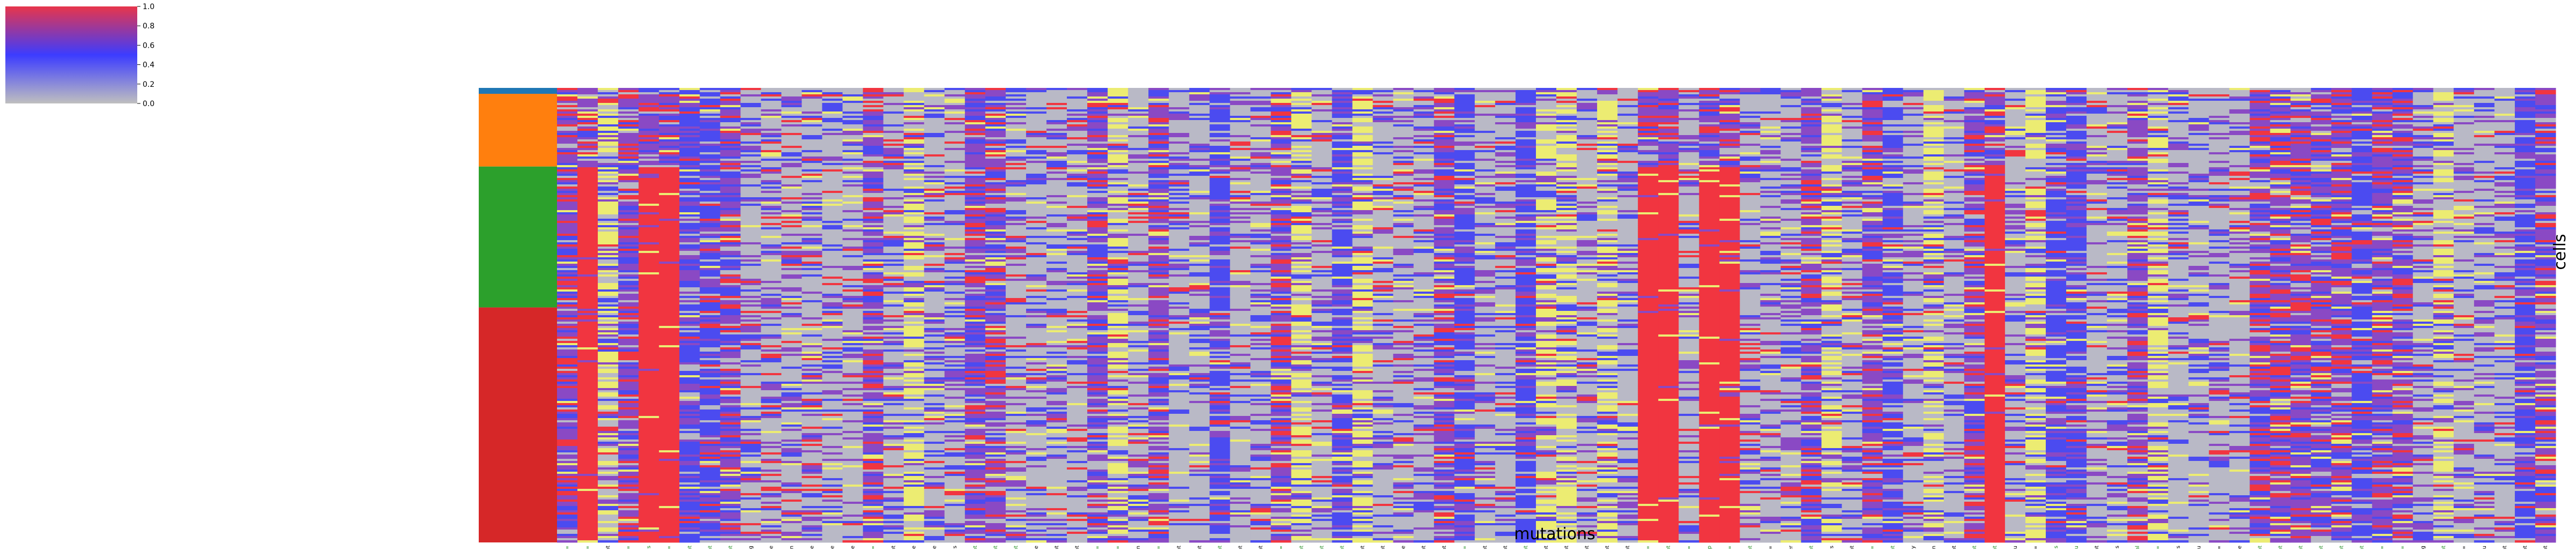 This screenshot has width=2576, height=551. I want to click on x-tick-label: WRN intron_variant, so click(1301, 547).